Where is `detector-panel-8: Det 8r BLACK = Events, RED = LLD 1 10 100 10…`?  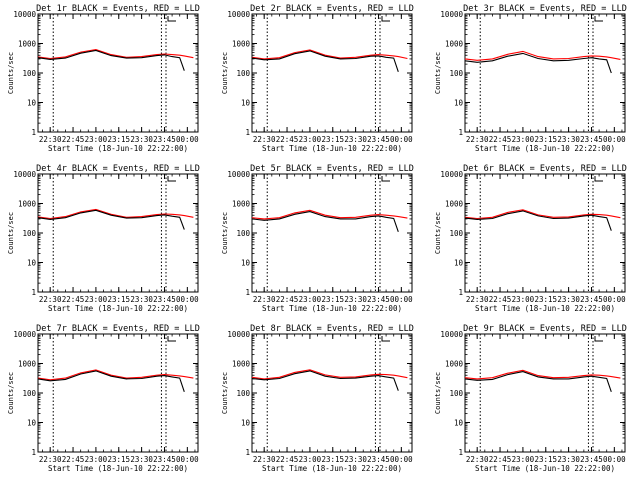 detector-panel-8: Det 8r BLACK = Events, RED = LLD 1 10 100 10… is located at coordinates (317, 398).